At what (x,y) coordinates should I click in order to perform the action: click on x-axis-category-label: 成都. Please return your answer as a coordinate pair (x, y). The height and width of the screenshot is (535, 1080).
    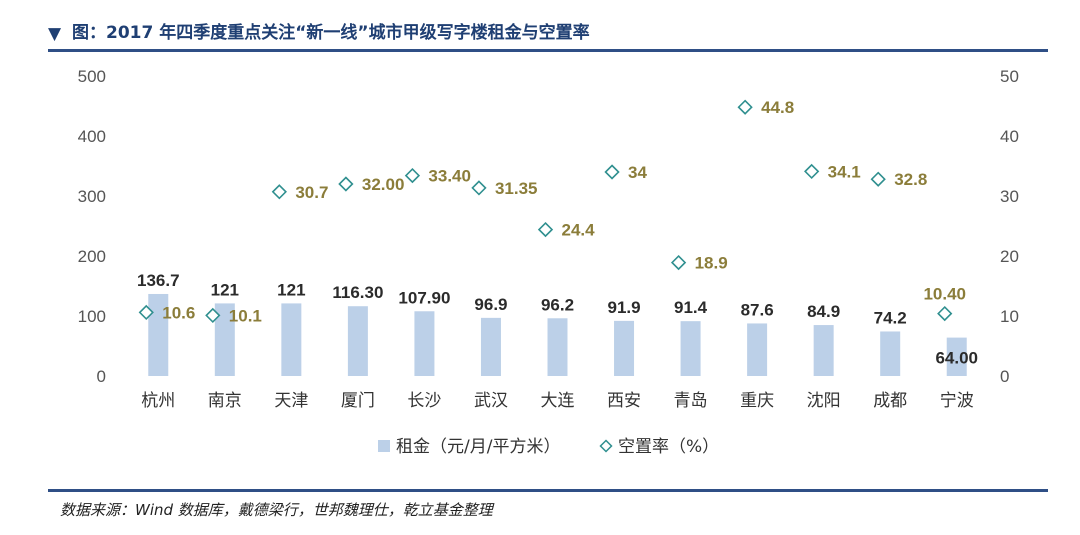
    Looking at the image, I should click on (890, 401).